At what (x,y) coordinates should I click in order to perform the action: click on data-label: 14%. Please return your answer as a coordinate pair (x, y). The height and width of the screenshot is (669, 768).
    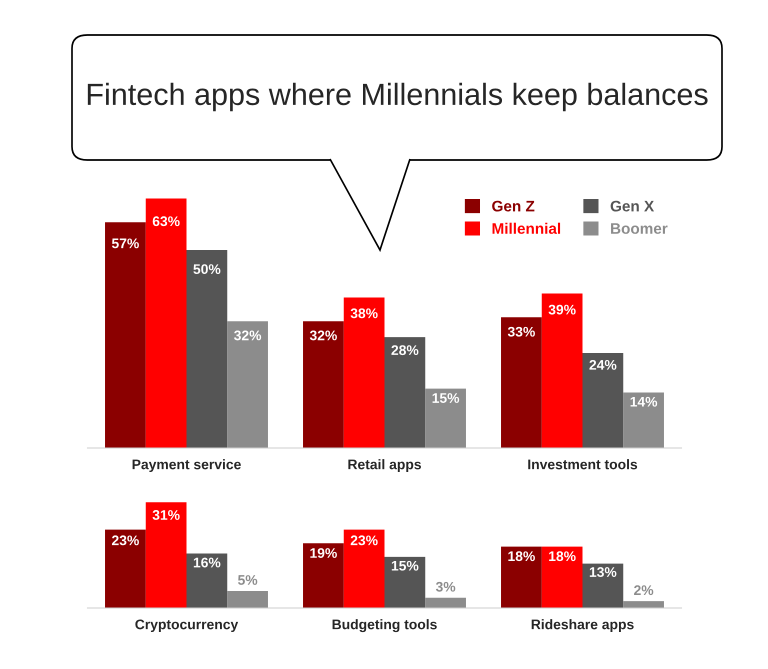
    Looking at the image, I should click on (644, 401).